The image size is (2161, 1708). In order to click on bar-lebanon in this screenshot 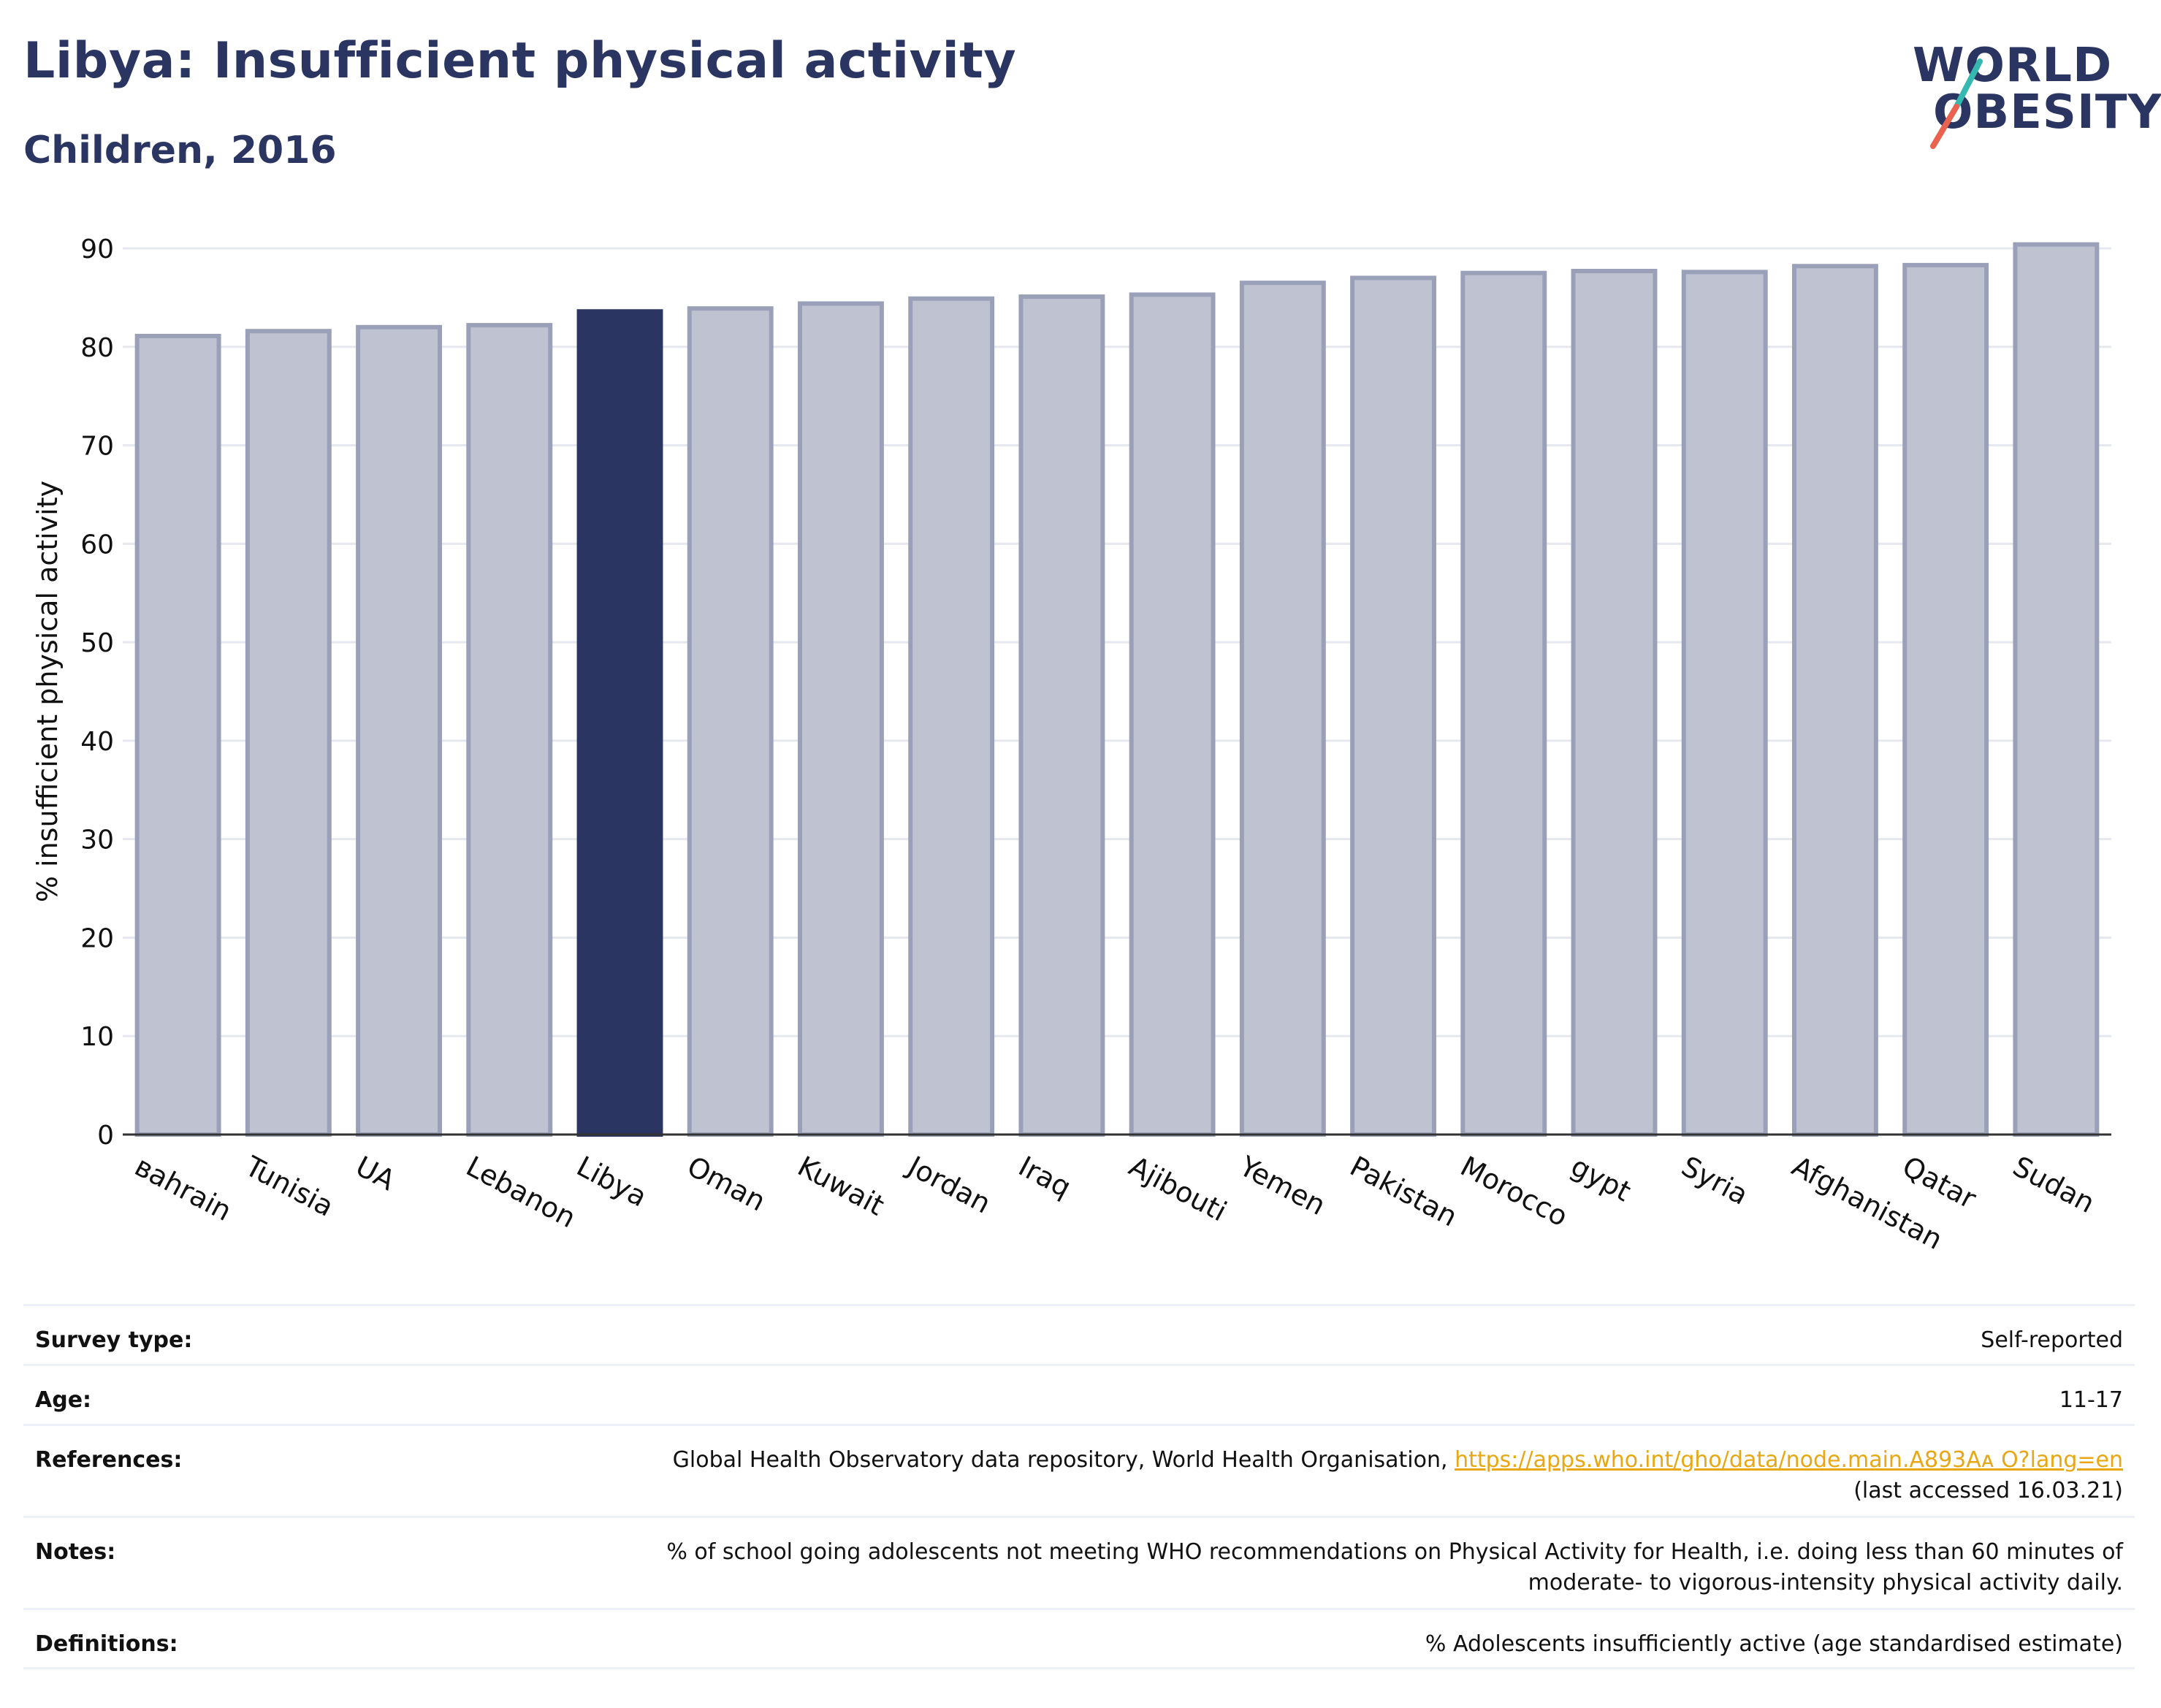, I will do `click(510, 730)`.